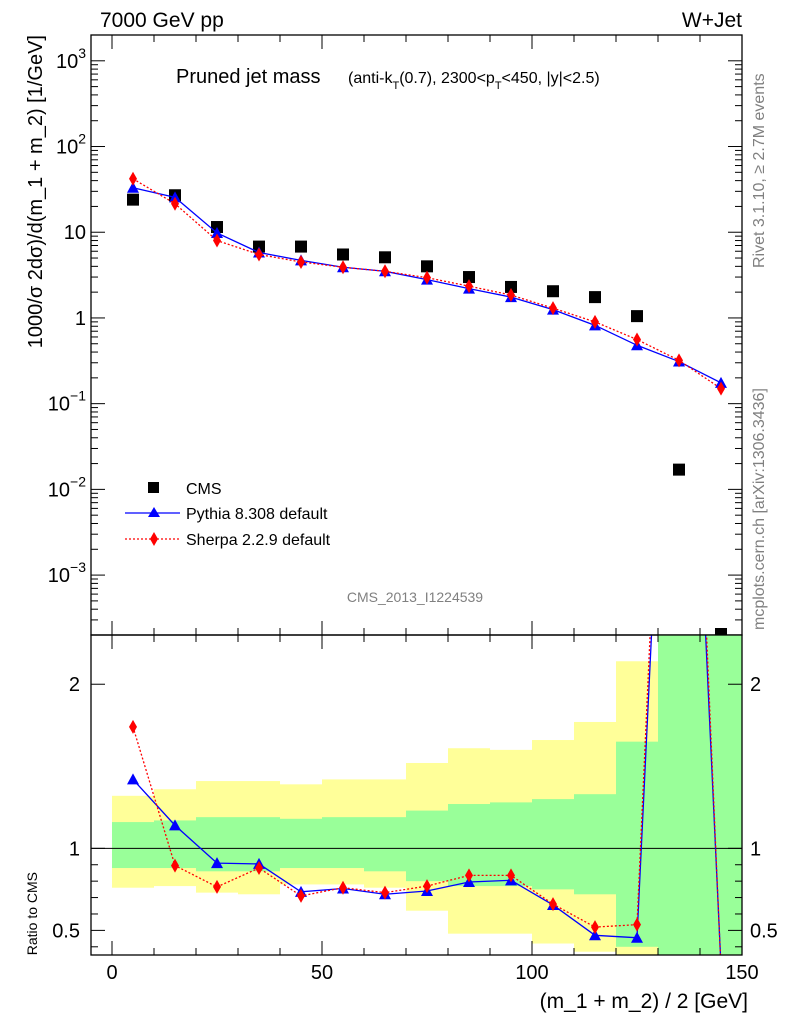 The image size is (786, 1024). Describe the element at coordinates (447, 78) in the screenshot. I see `cuts-part2: (0.7), 2300<p` at that location.